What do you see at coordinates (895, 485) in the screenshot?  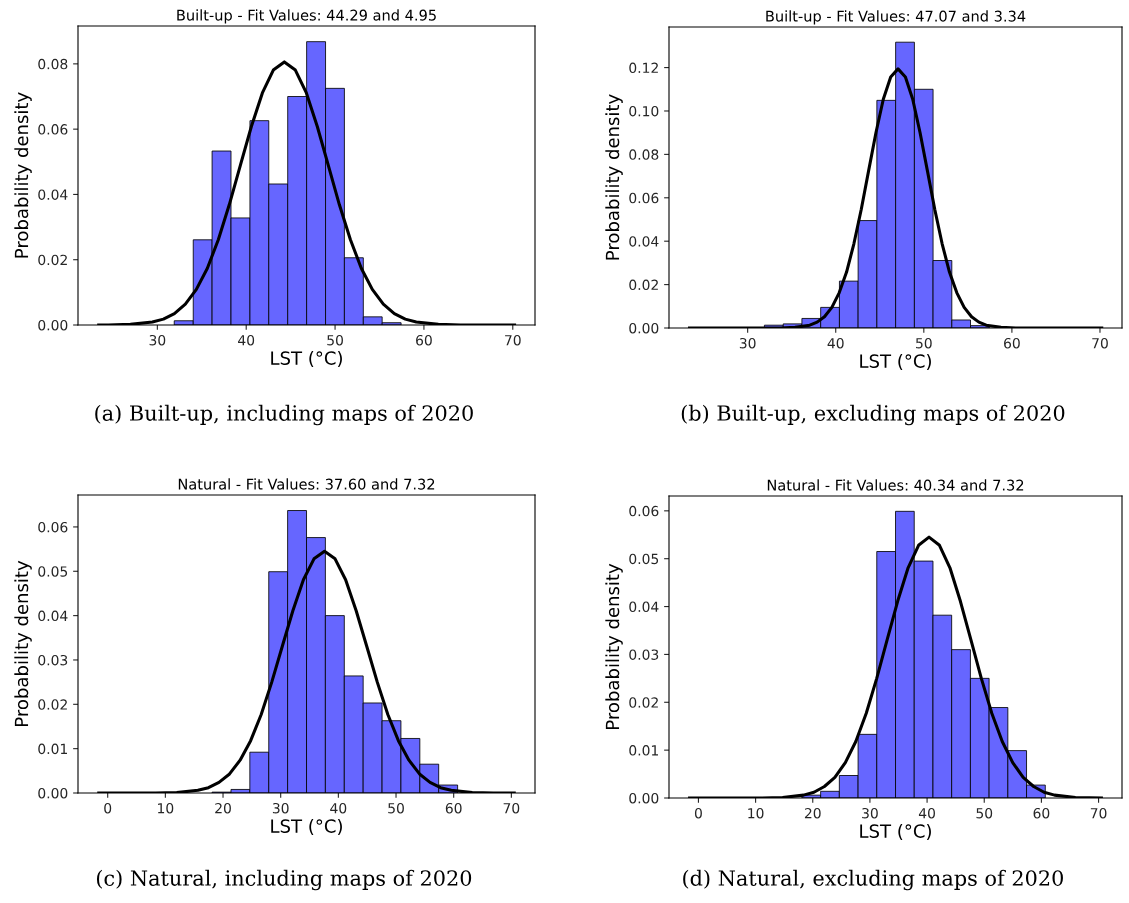 I see `chart-title: Natural - Fit Values: 40.34 and 7.32` at bounding box center [895, 485].